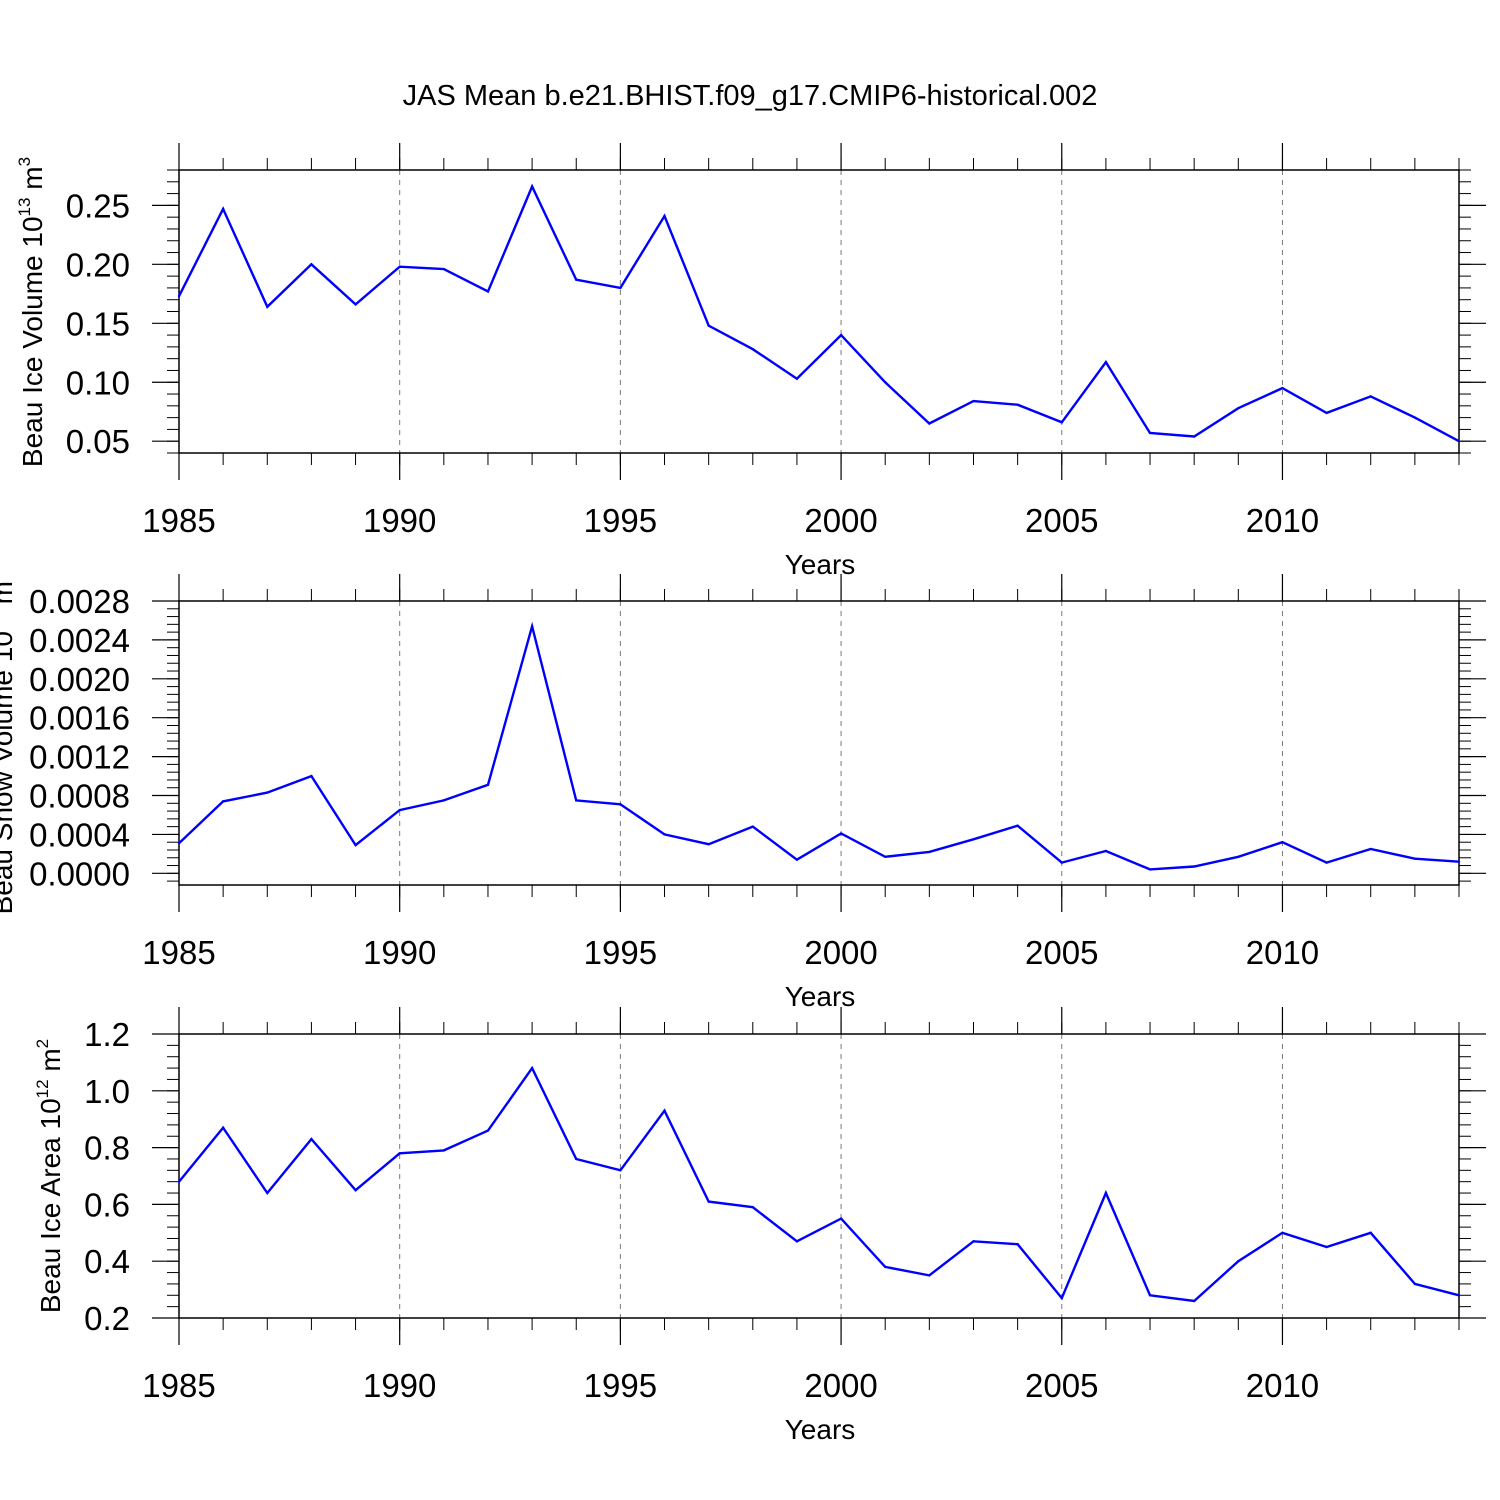 The height and width of the screenshot is (1500, 1500). Describe the element at coordinates (42, 1043) in the screenshot. I see `y-axis-title-unit-exponent: 2` at that location.